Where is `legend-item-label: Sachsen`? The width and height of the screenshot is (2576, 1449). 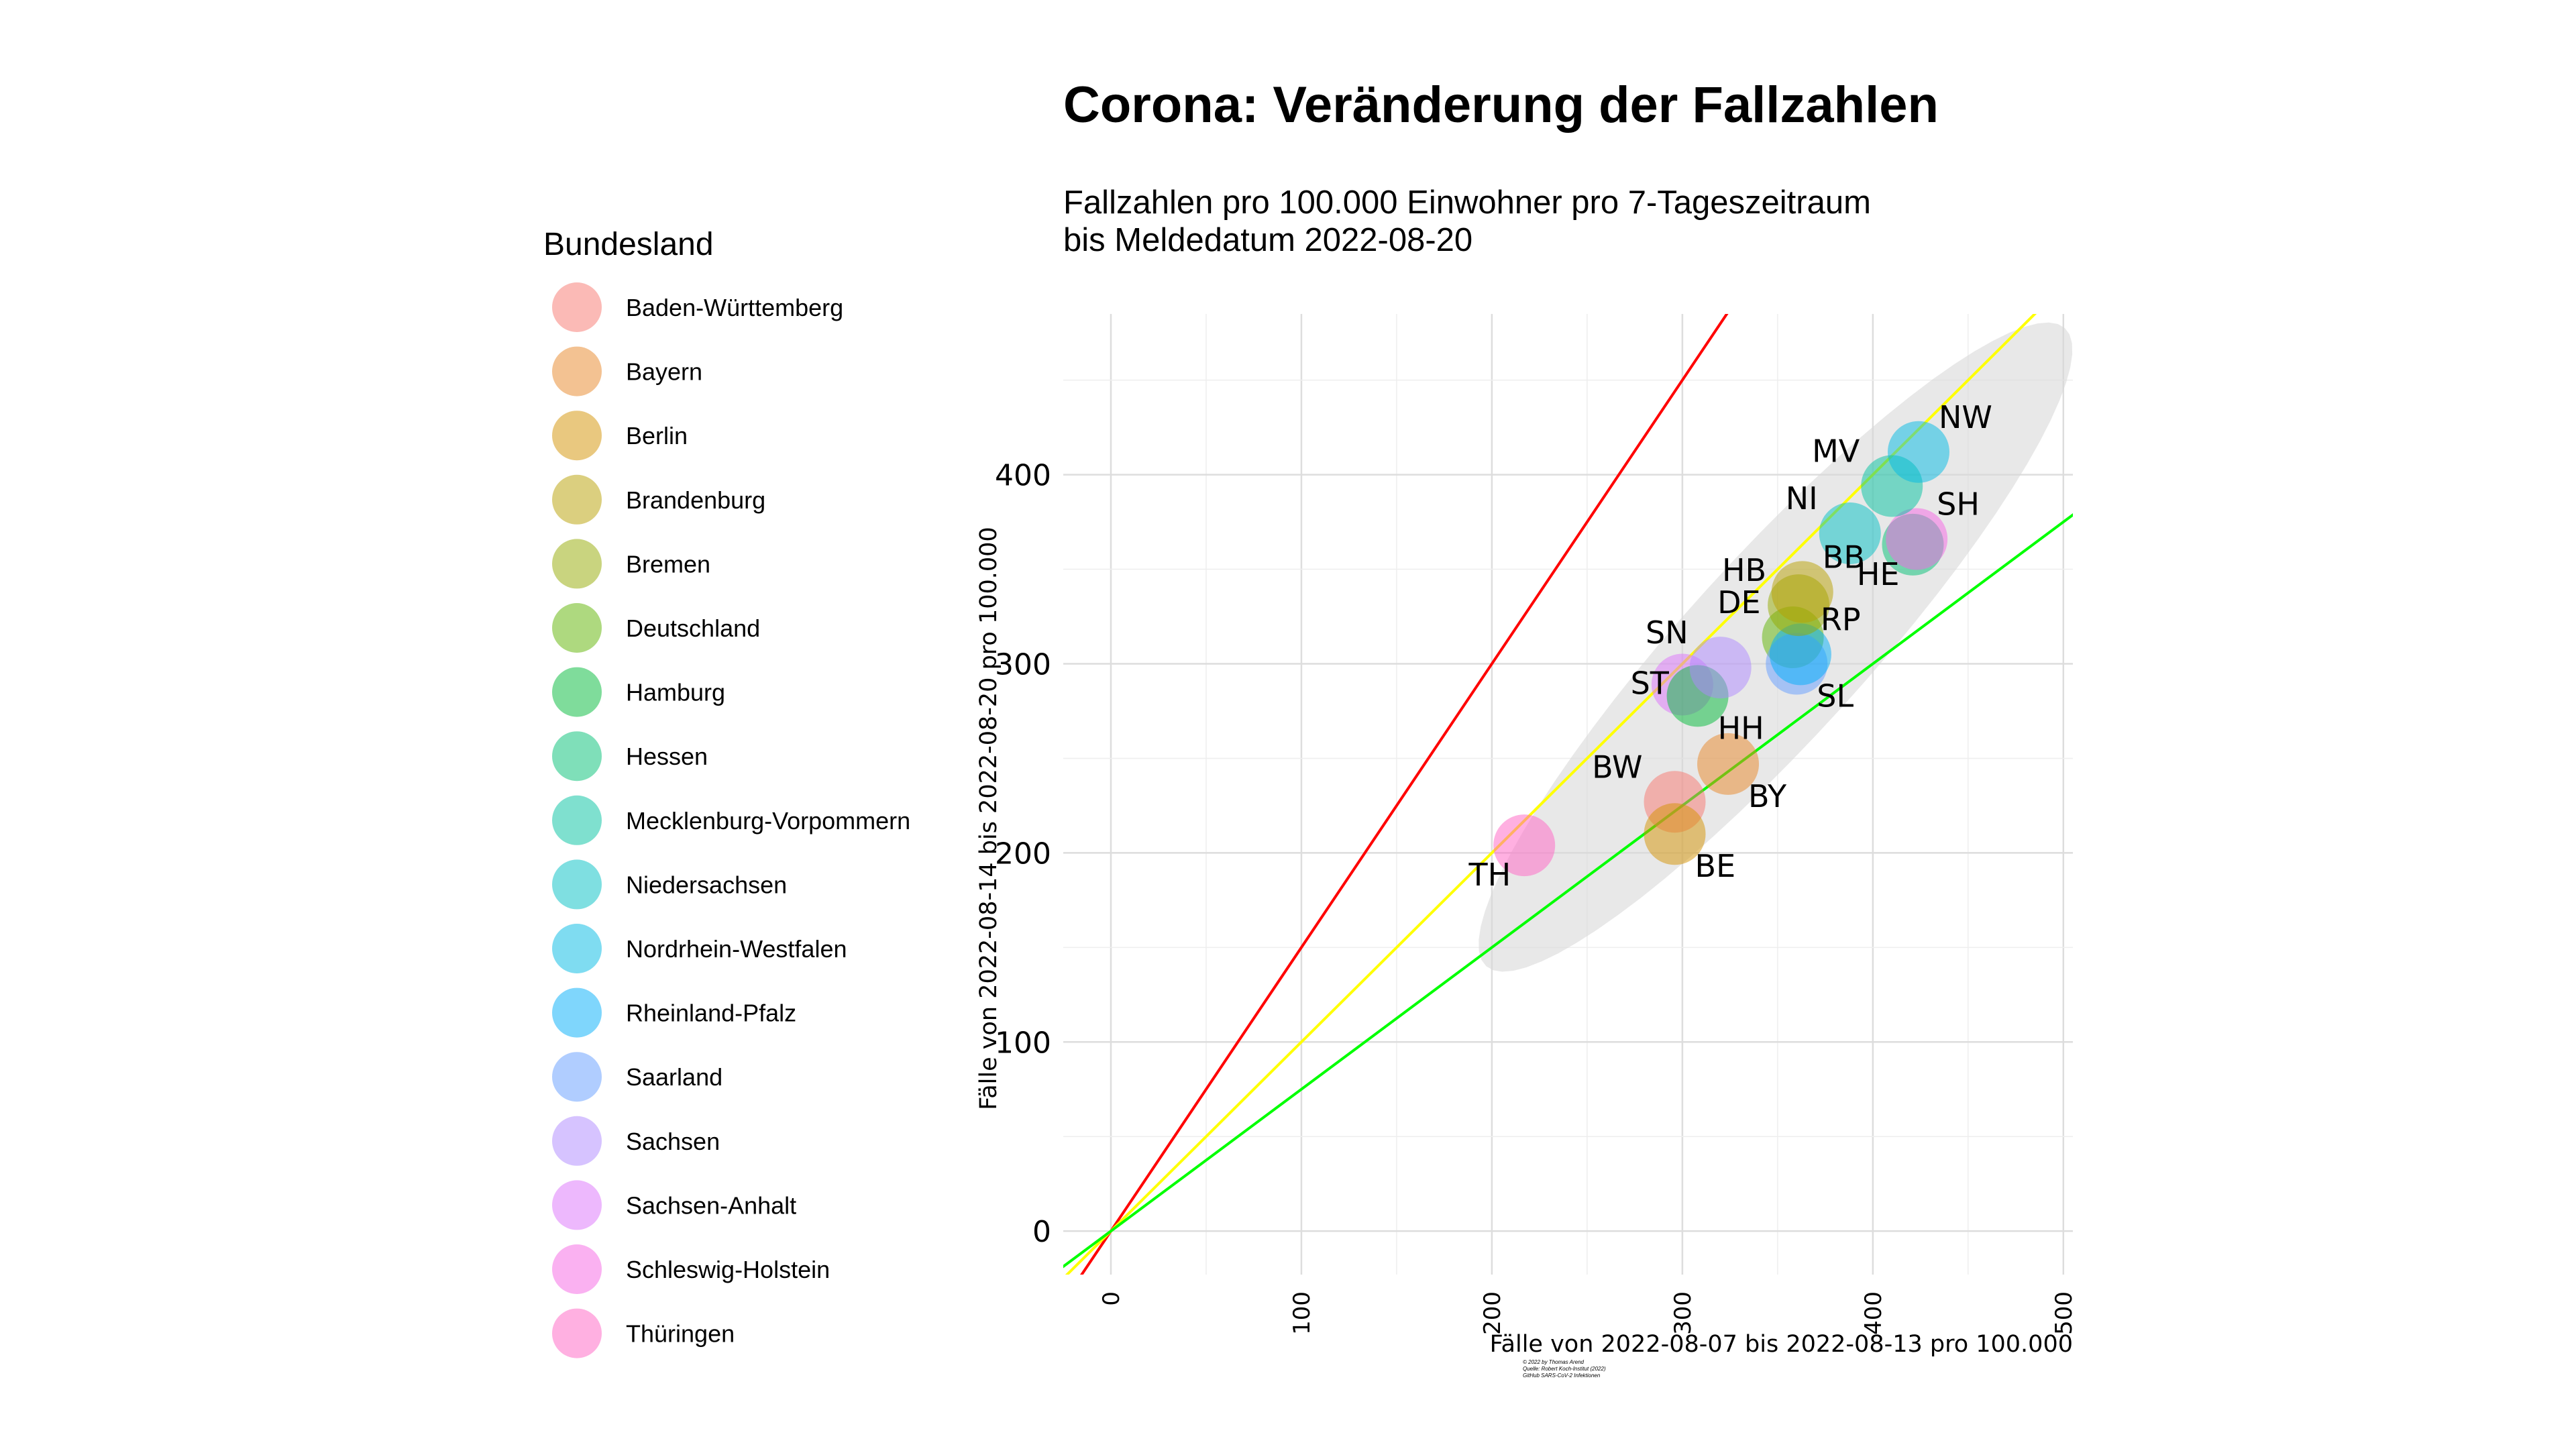 legend-item-label: Sachsen is located at coordinates (673, 1141).